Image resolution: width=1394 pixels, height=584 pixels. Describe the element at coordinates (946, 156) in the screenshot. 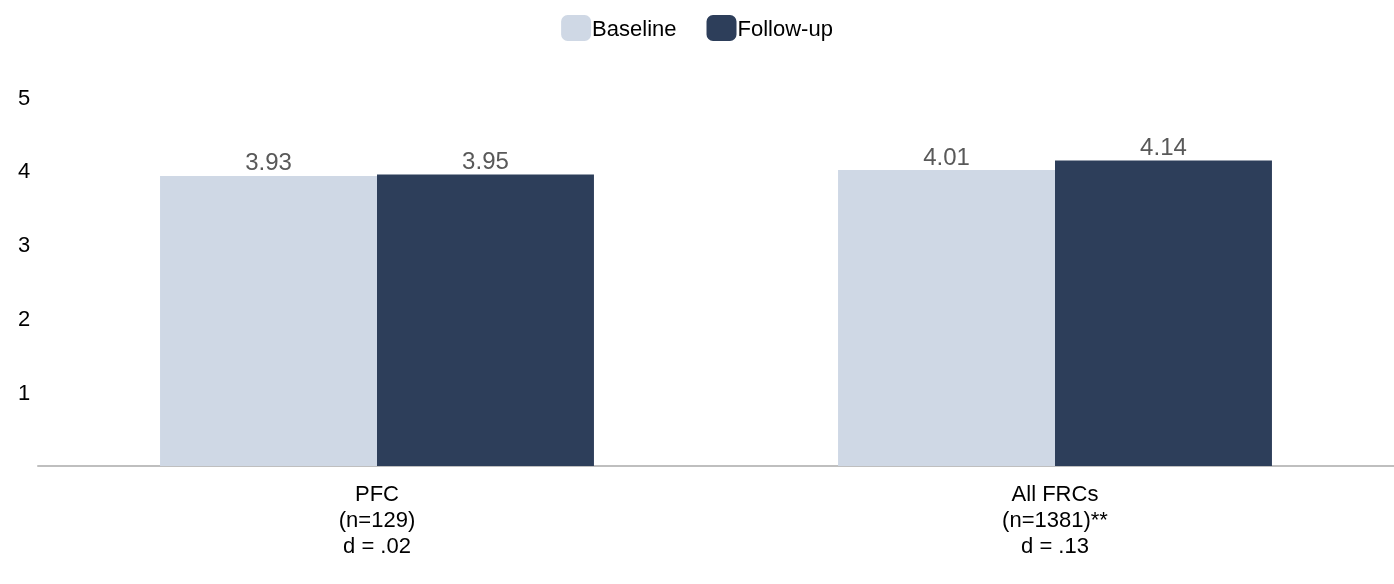

I see `data-label: 4.01` at that location.